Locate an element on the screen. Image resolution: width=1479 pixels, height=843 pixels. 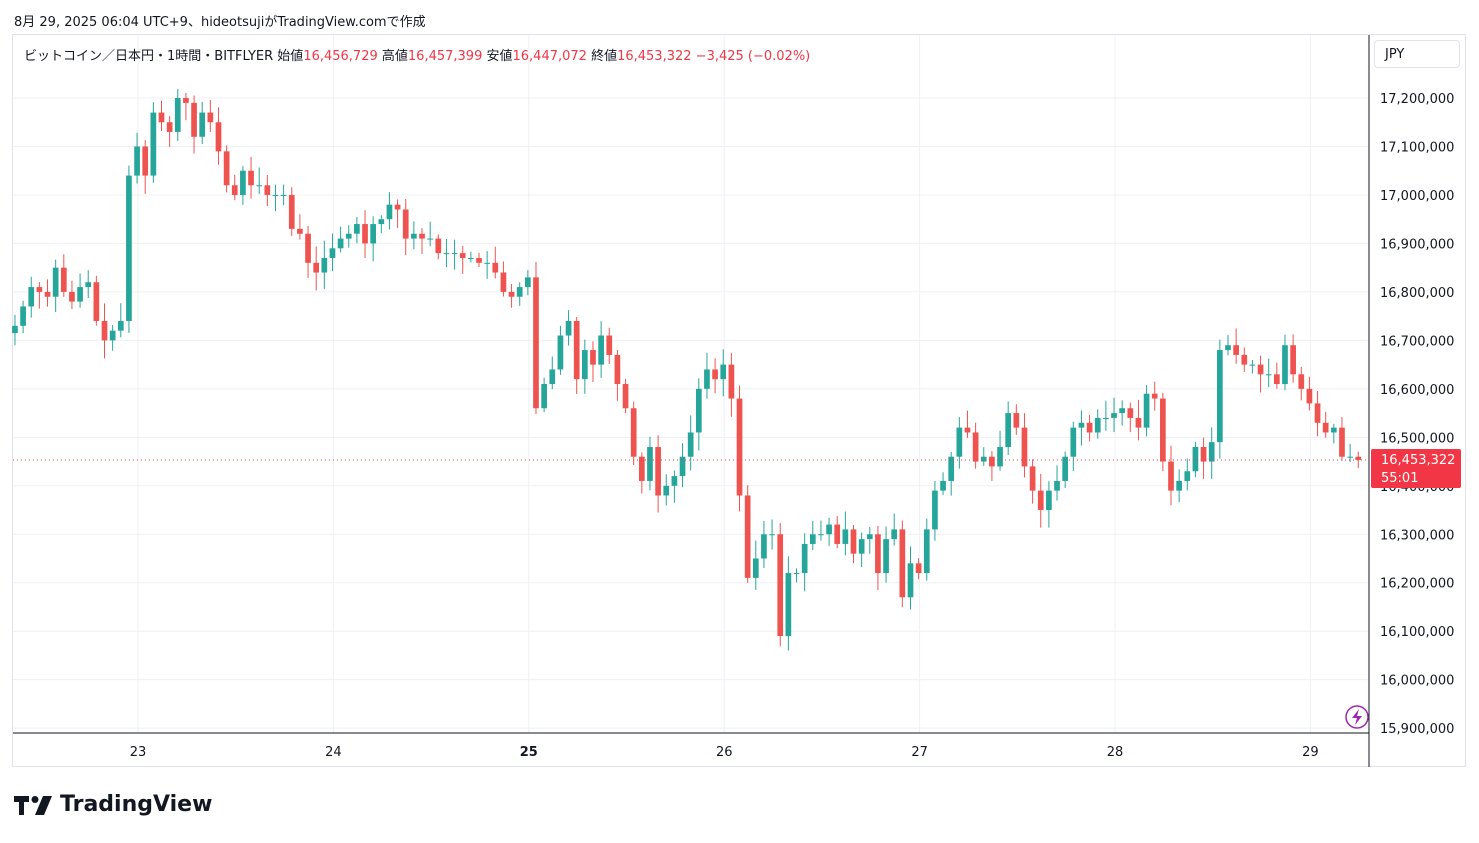
legend-low-value: 16,447,072 is located at coordinates (549, 56).